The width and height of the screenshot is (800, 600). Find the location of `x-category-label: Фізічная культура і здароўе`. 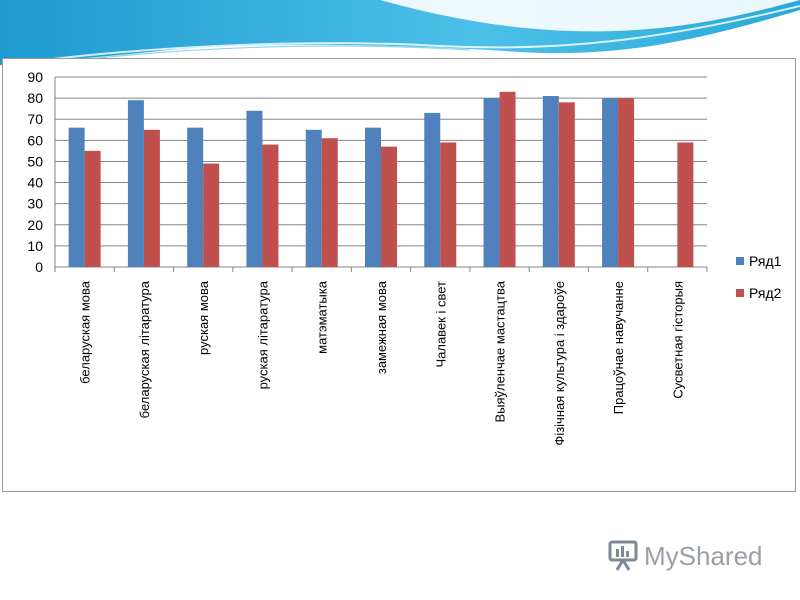

x-category-label: Фізічная культура і здароўе is located at coordinates (559, 363).